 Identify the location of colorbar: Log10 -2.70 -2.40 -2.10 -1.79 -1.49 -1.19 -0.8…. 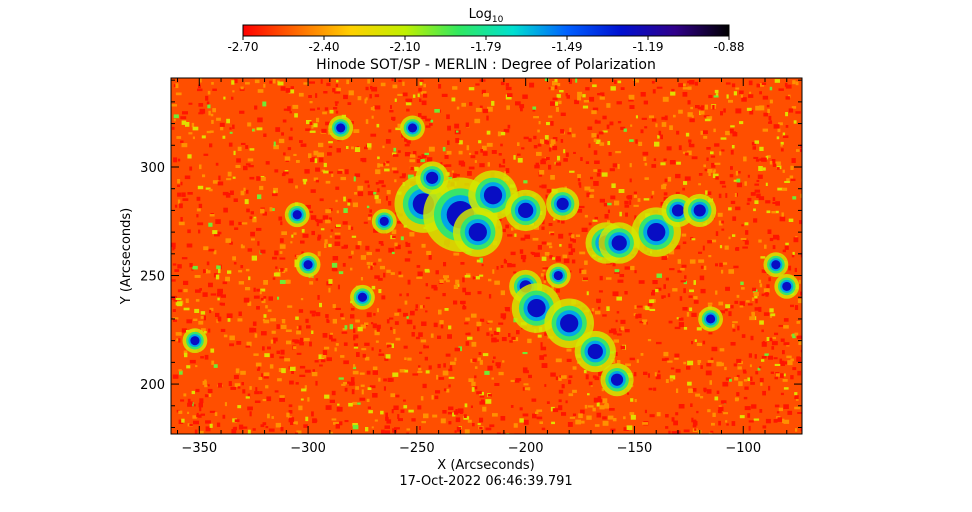
(485, 30).